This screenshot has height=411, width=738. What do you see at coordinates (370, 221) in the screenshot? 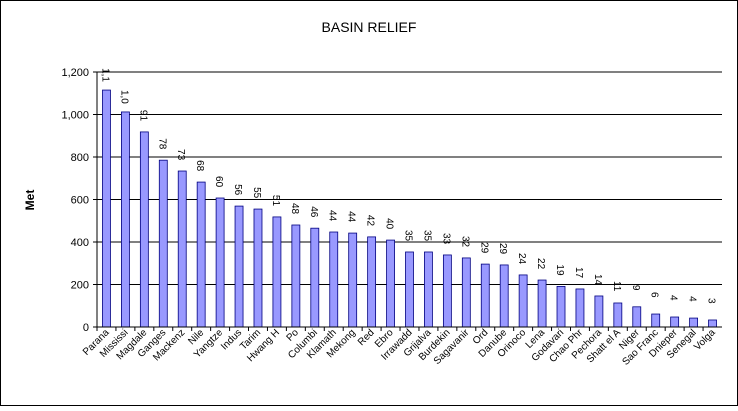
I see `data-label: 42` at bounding box center [370, 221].